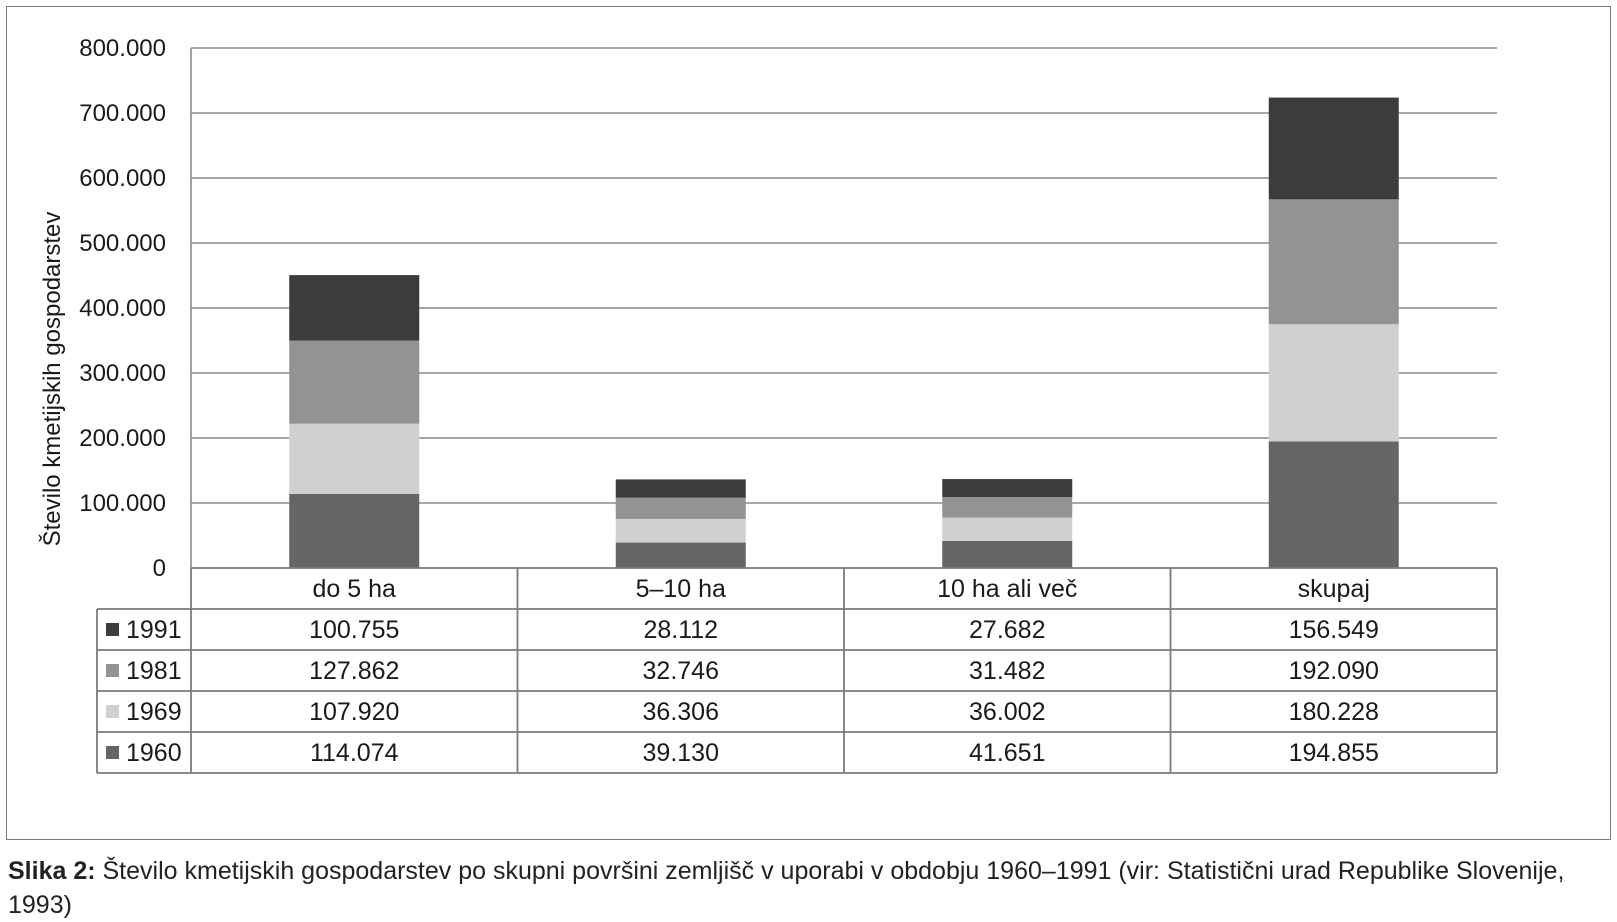  What do you see at coordinates (681, 753) in the screenshot?
I see `data-label: 39.130` at bounding box center [681, 753].